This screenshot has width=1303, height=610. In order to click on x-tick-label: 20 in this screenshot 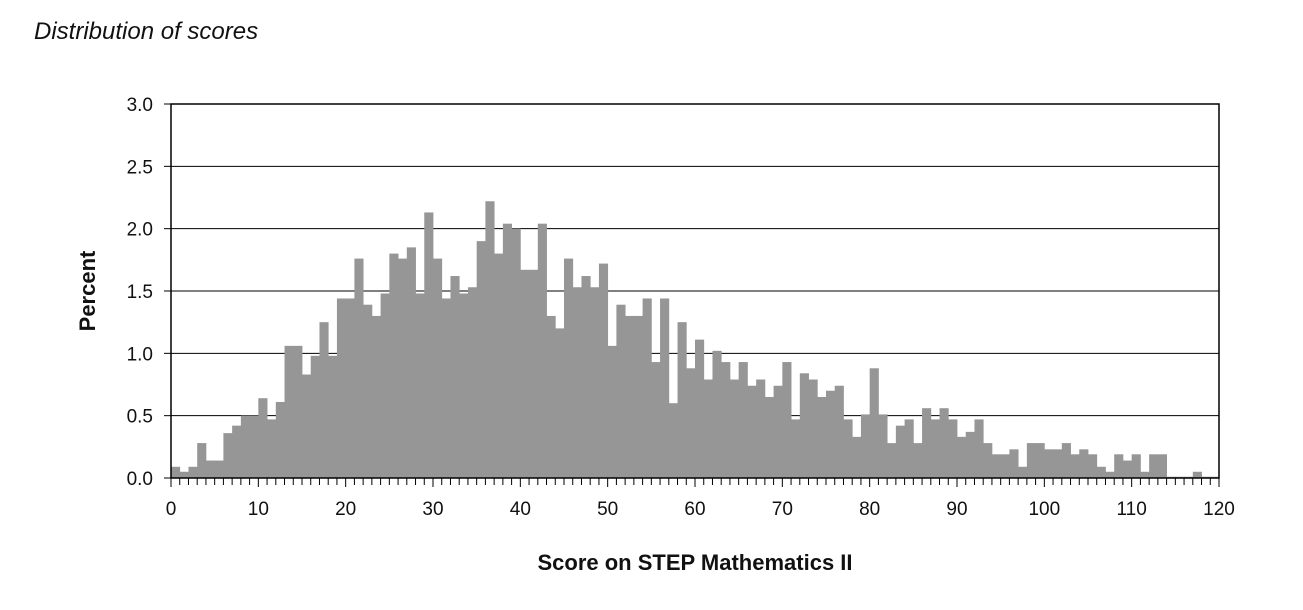, I will do `click(345, 509)`.